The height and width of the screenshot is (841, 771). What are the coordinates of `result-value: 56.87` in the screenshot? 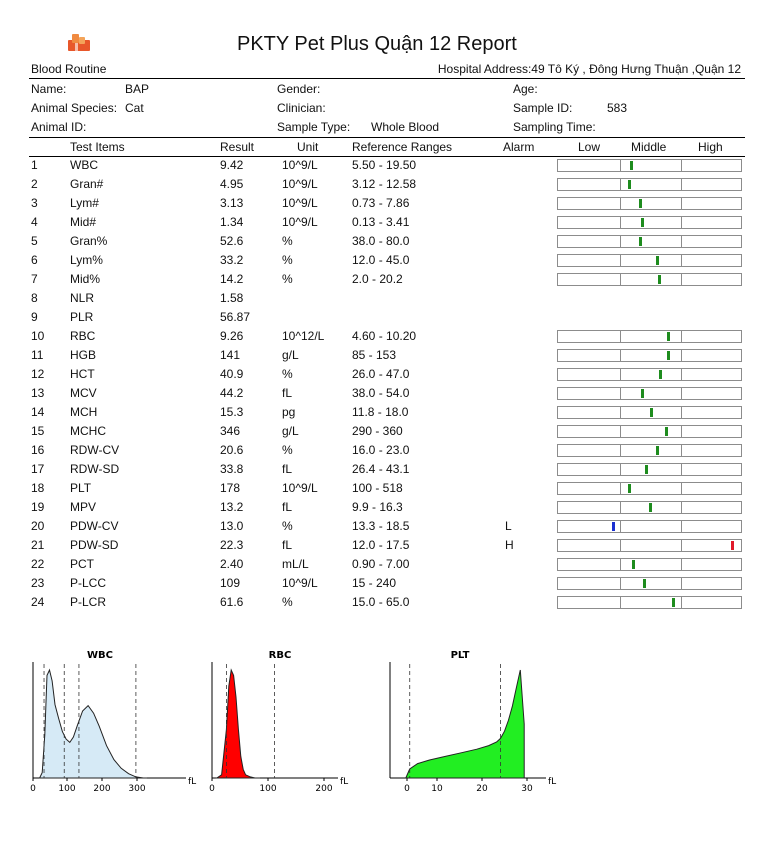 It's located at (235, 317).